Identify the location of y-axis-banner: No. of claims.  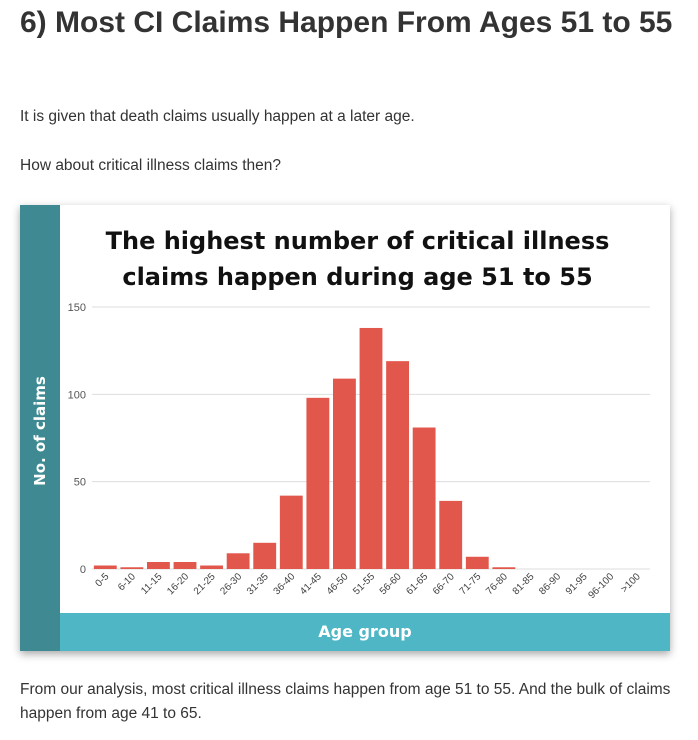
(40, 428).